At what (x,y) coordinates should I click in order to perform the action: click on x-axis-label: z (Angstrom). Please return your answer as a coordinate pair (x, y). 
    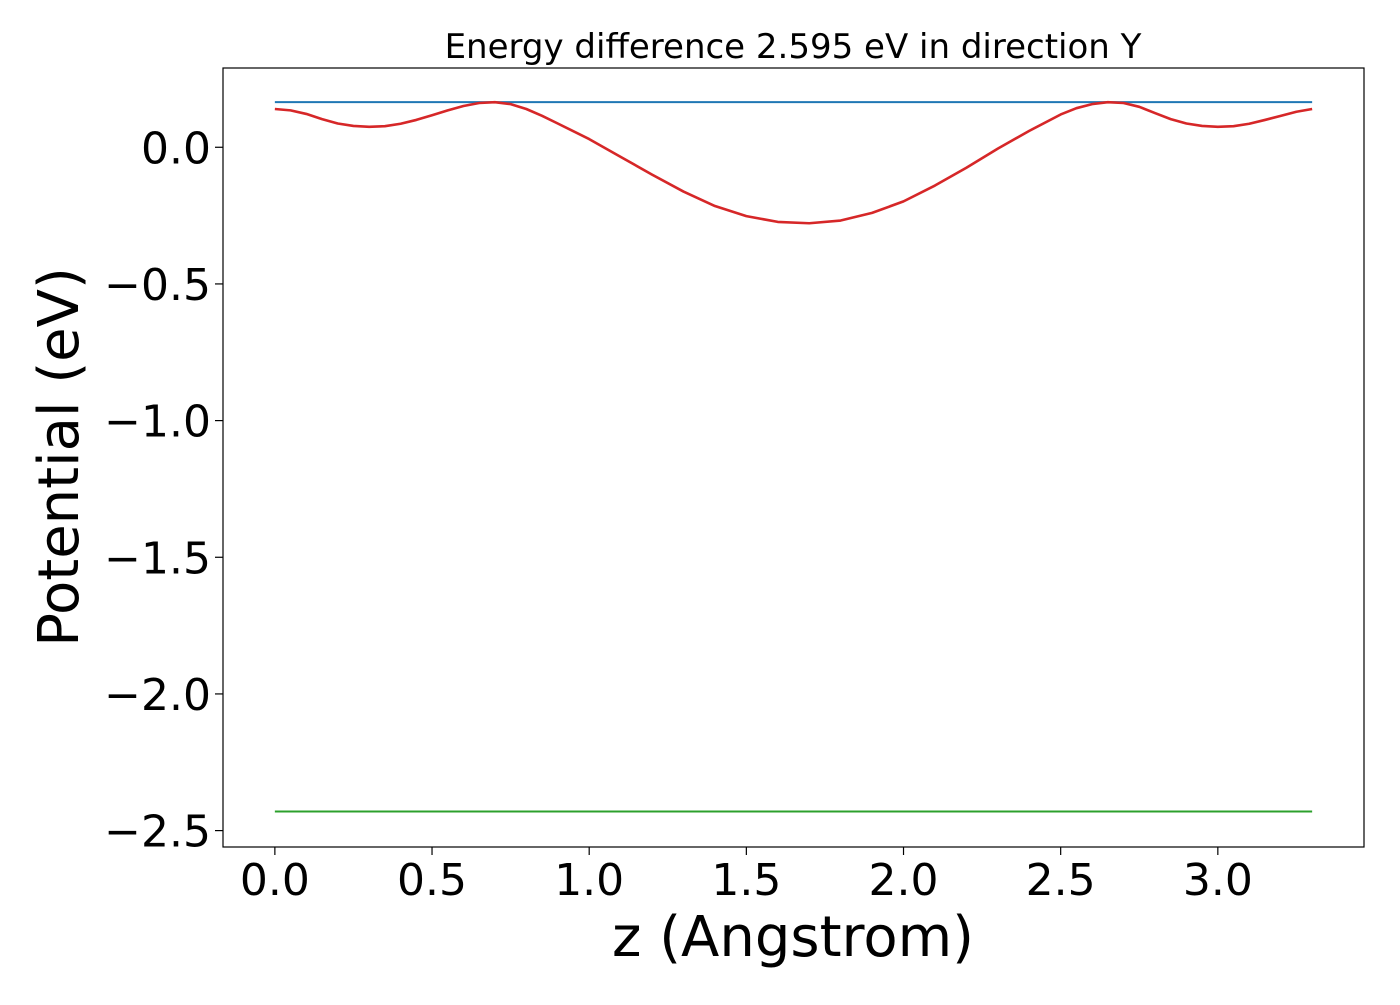
    Looking at the image, I should click on (793, 937).